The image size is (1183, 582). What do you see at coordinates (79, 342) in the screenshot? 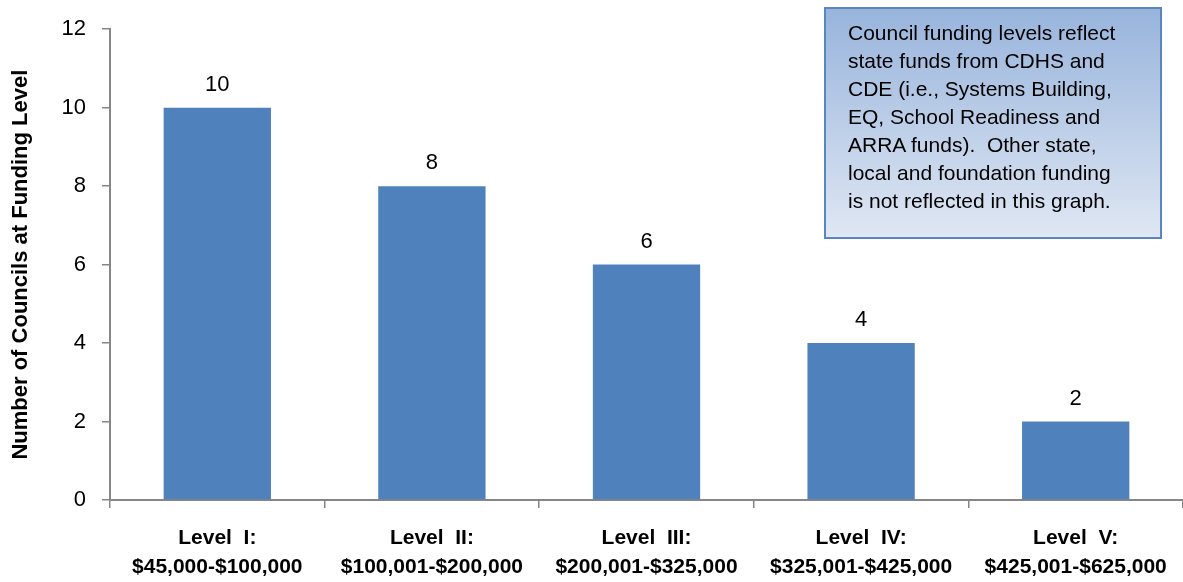
I see `y-tick-label: 4` at bounding box center [79, 342].